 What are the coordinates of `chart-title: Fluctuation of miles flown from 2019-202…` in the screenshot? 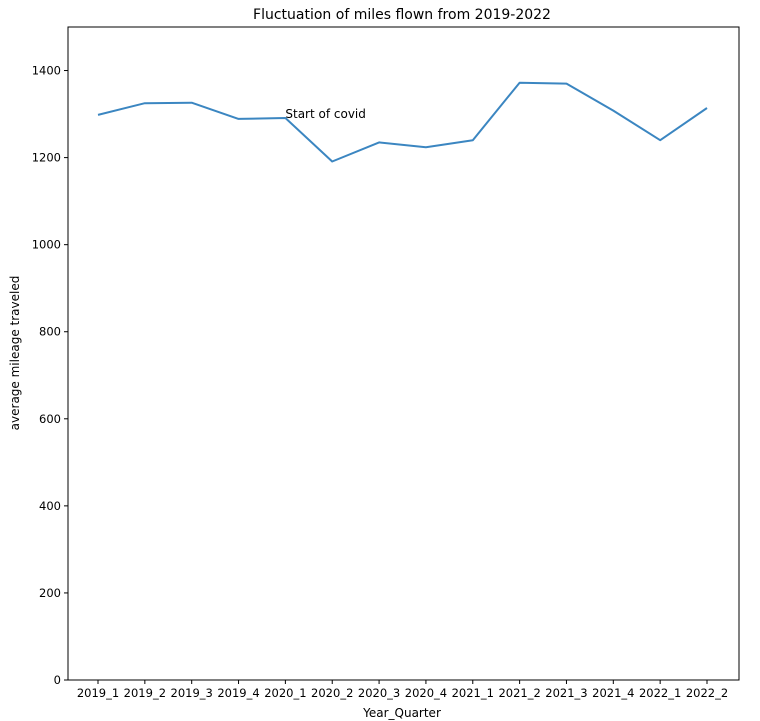 It's located at (402, 15).